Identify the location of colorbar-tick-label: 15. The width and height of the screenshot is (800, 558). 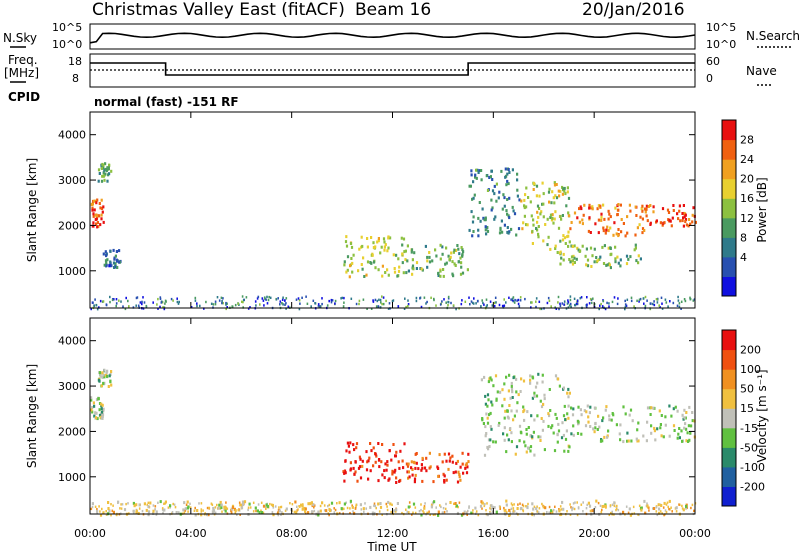
(747, 408).